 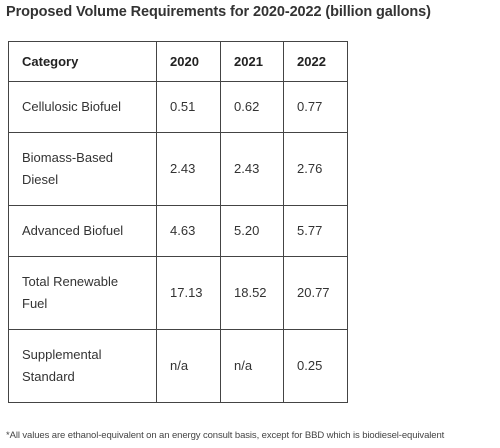 What do you see at coordinates (82, 366) in the screenshot?
I see `row-category: Supplemental Standard` at bounding box center [82, 366].